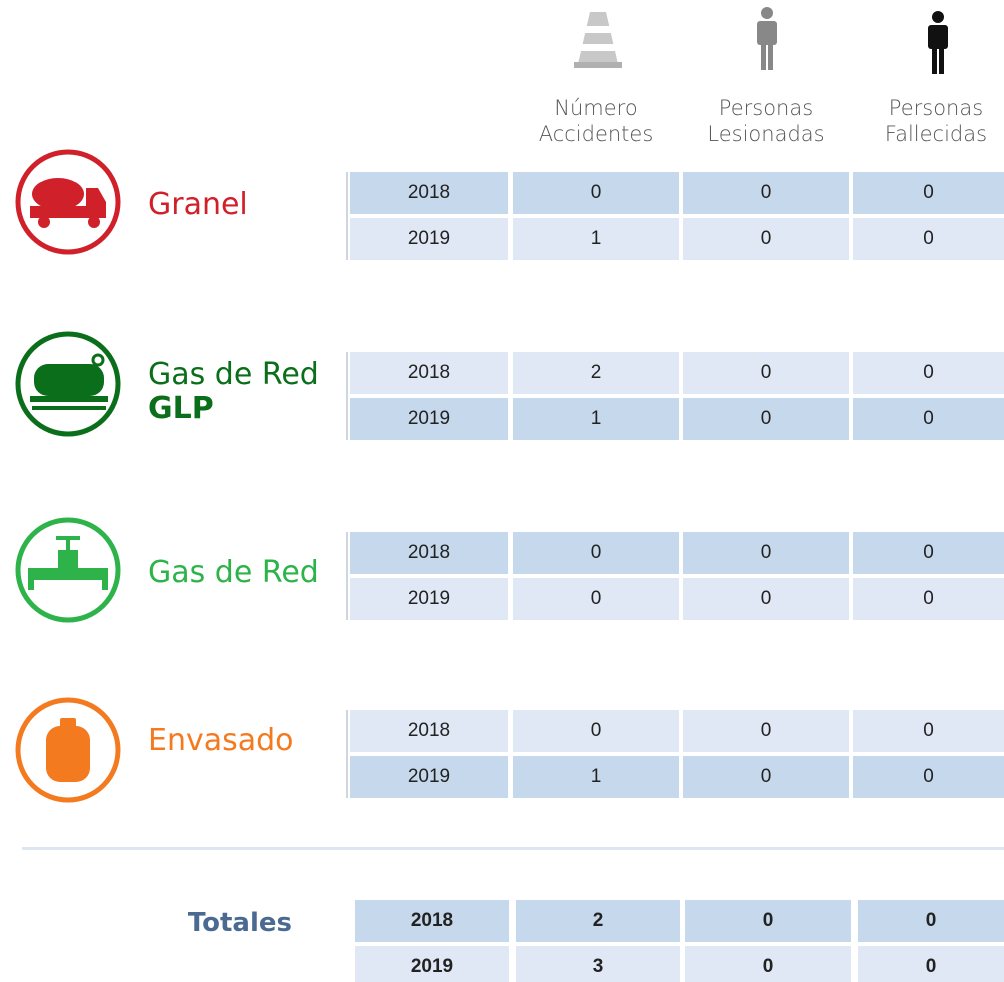 This screenshot has height=982, width=1004. I want to click on group-label: Granel, so click(198, 204).